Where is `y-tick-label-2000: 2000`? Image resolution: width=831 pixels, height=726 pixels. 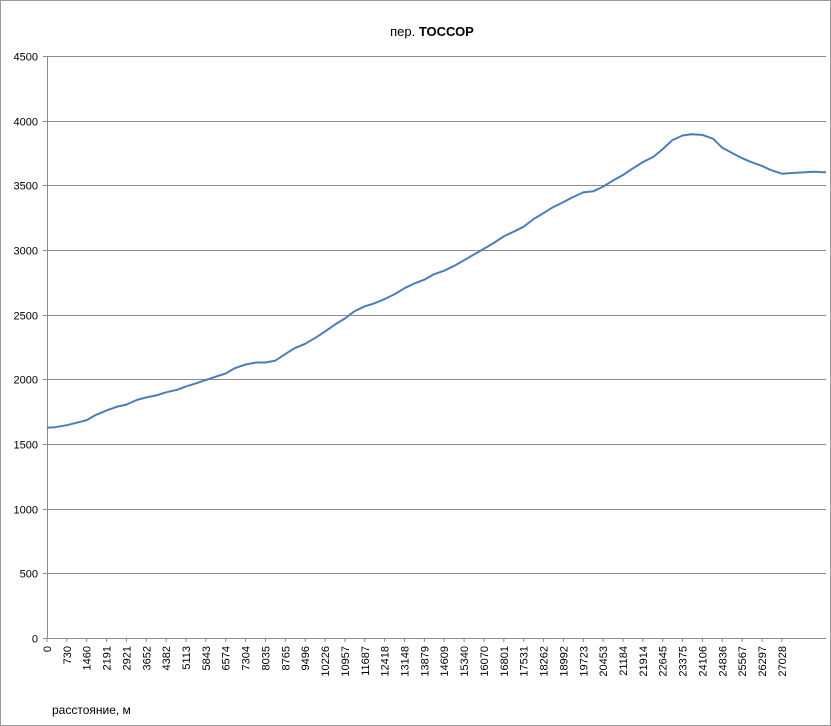 y-tick-label-2000: 2000 is located at coordinates (26, 381).